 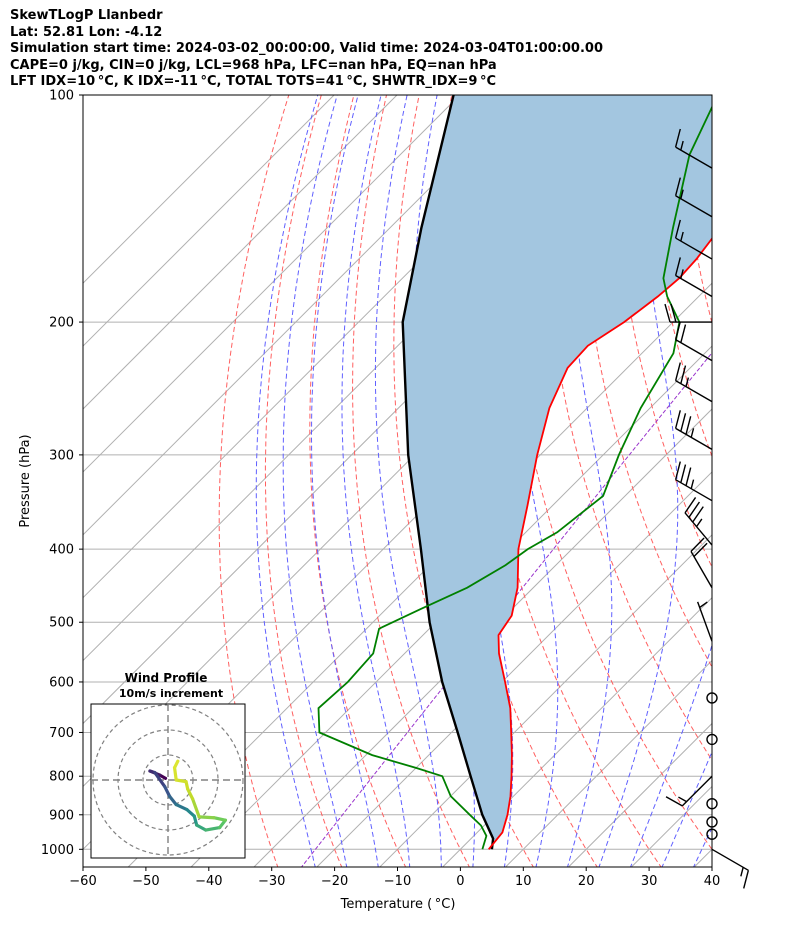 I want to click on x-tick-label: 20, so click(x=586, y=881).